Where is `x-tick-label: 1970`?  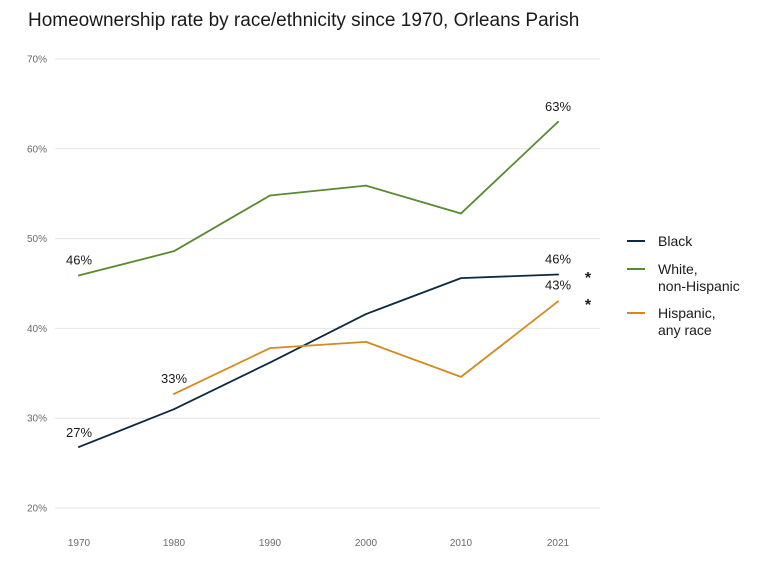
x-tick-label: 1970 is located at coordinates (79, 543).